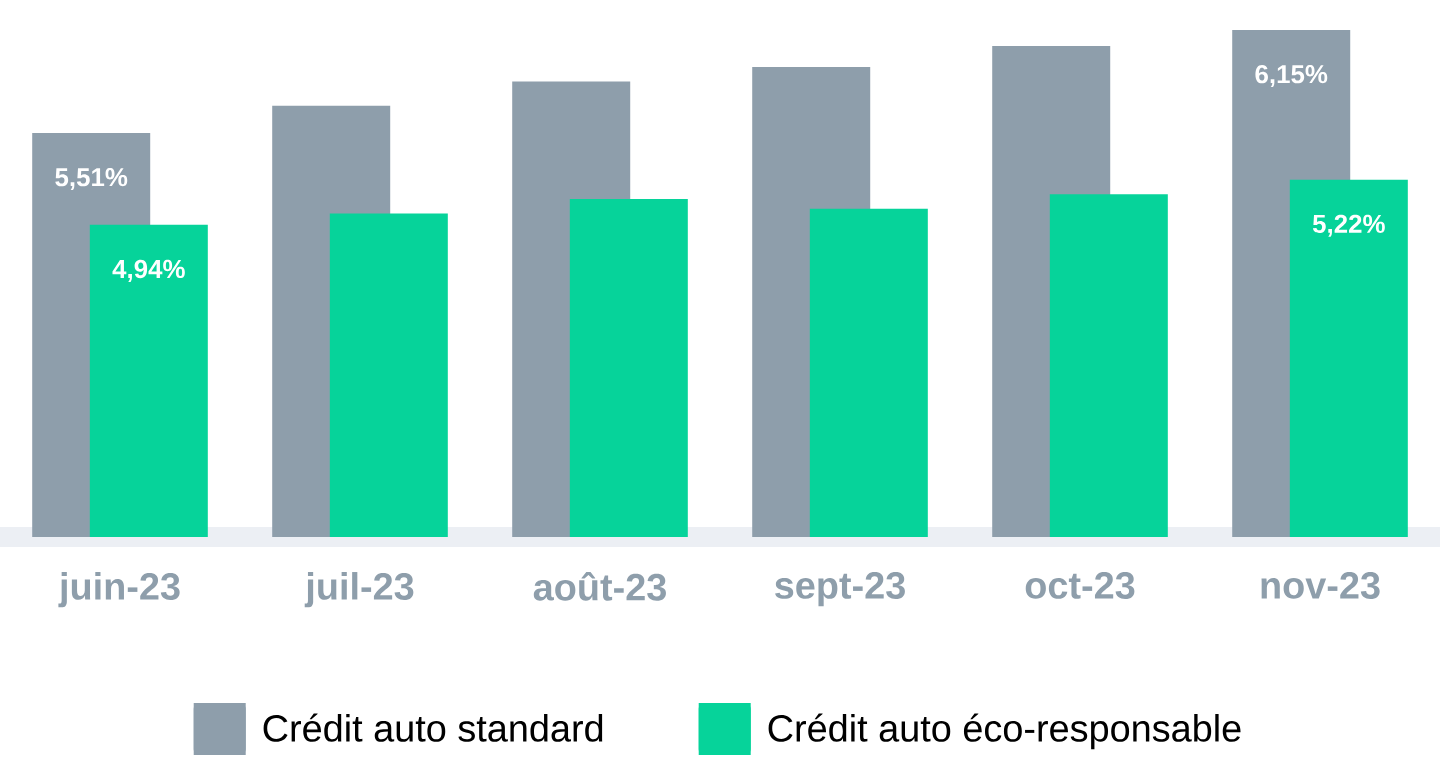 The height and width of the screenshot is (760, 1440). Describe the element at coordinates (433, 727) in the screenshot. I see `legend-label: Crédit auto standard` at that location.